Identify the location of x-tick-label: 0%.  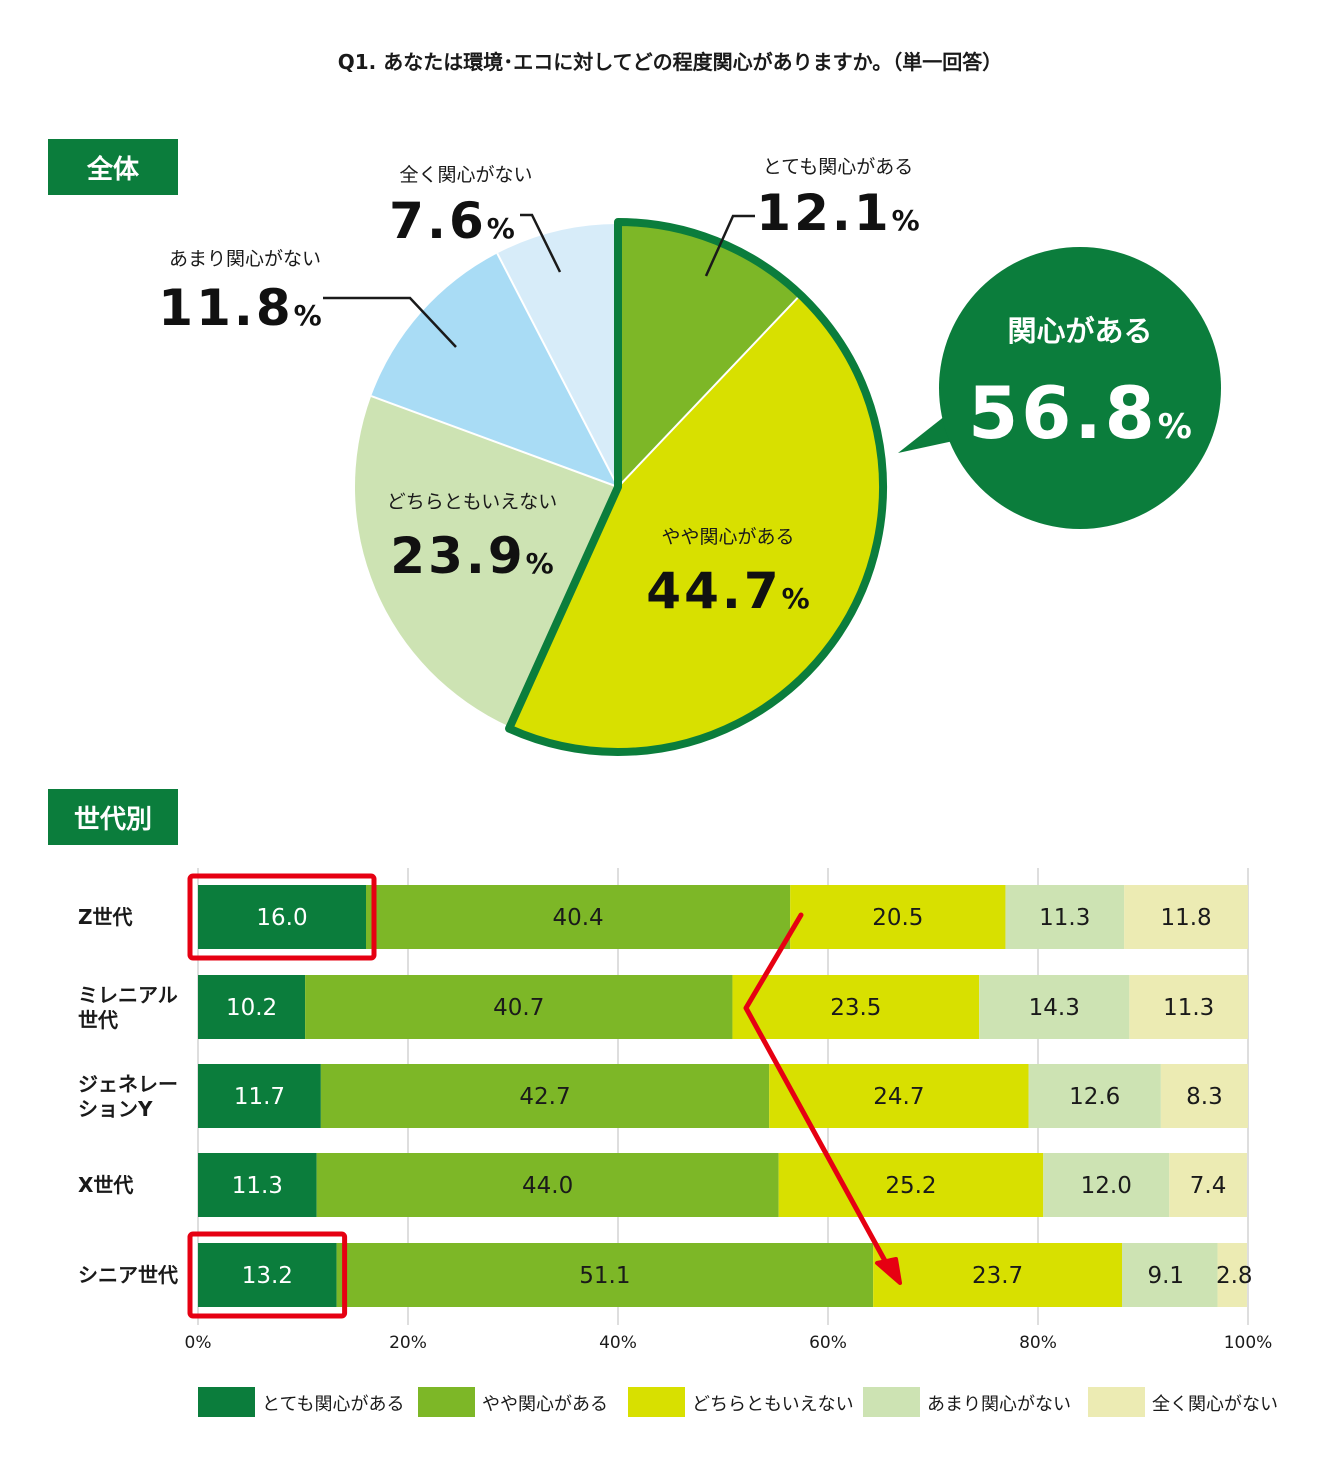
(198, 1343).